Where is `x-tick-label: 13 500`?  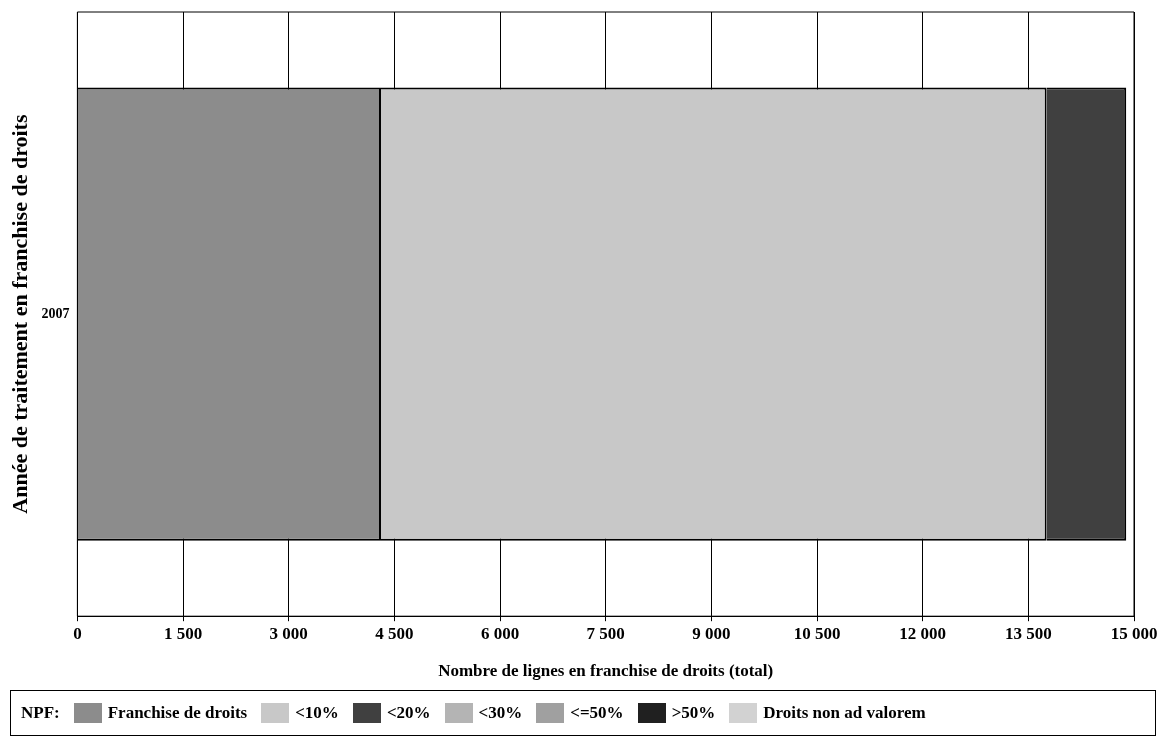 x-tick-label: 13 500 is located at coordinates (1028, 633).